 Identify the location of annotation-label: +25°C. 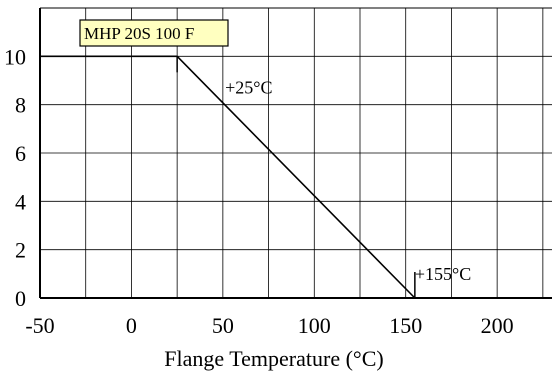
(248, 87).